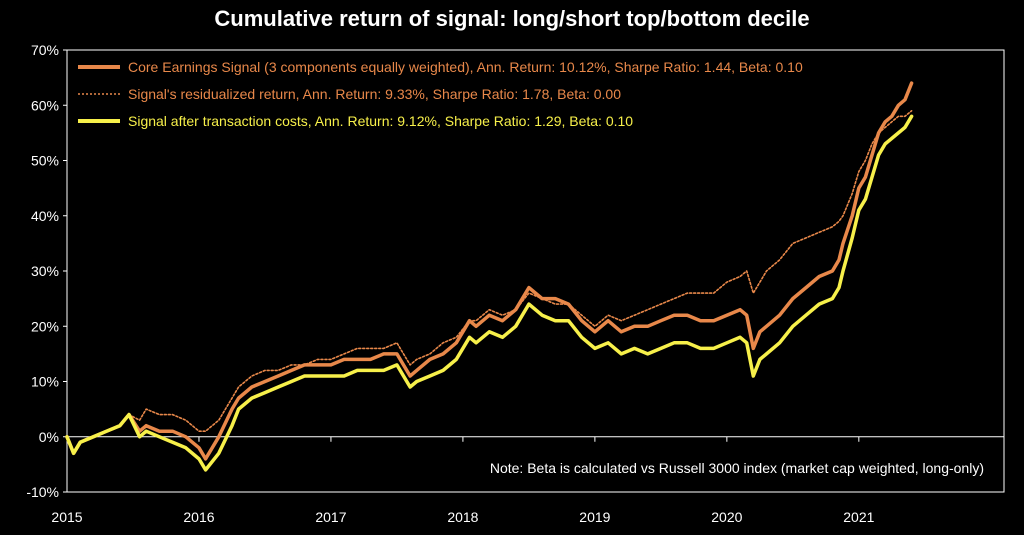  I want to click on y-tick-label: 20%, so click(45, 326).